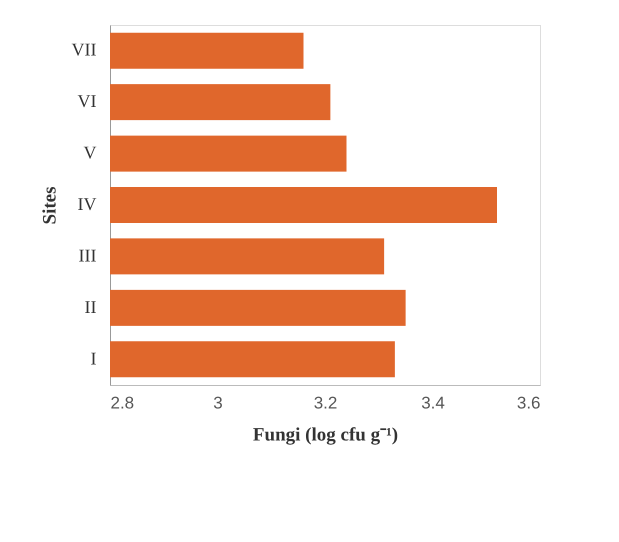  Describe the element at coordinates (218, 403) in the screenshot. I see `x-tick-label: 3` at that location.